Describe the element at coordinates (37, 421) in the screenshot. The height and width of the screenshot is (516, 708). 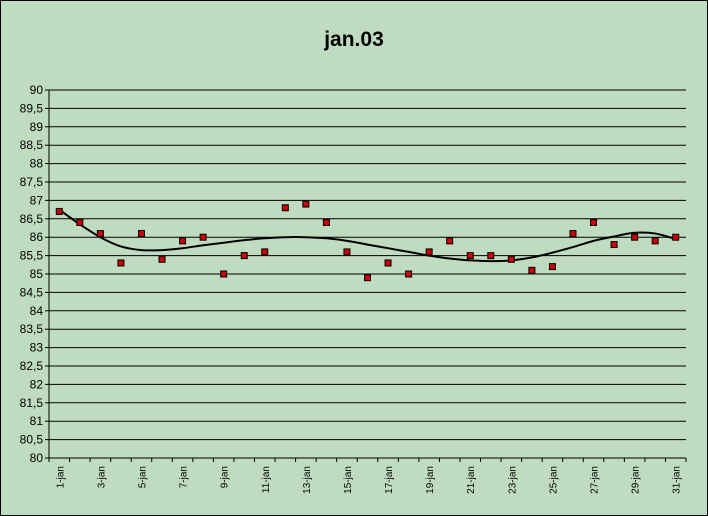
I see `y-tick-label: 81` at that location.